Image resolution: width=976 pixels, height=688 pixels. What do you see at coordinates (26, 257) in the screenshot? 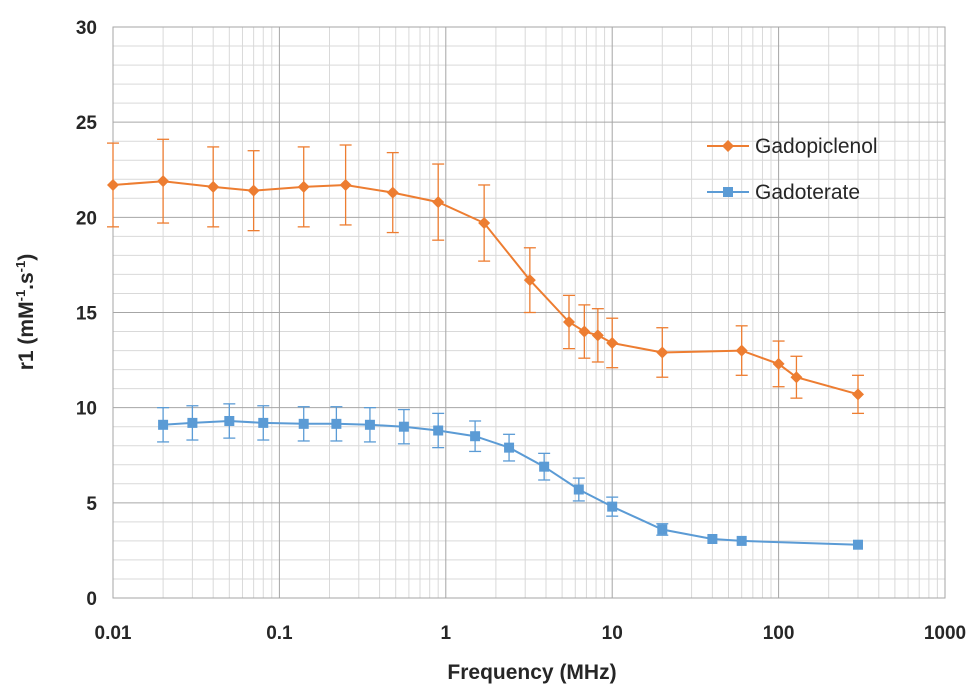
I see `y-axis-title-end: )` at bounding box center [26, 257].